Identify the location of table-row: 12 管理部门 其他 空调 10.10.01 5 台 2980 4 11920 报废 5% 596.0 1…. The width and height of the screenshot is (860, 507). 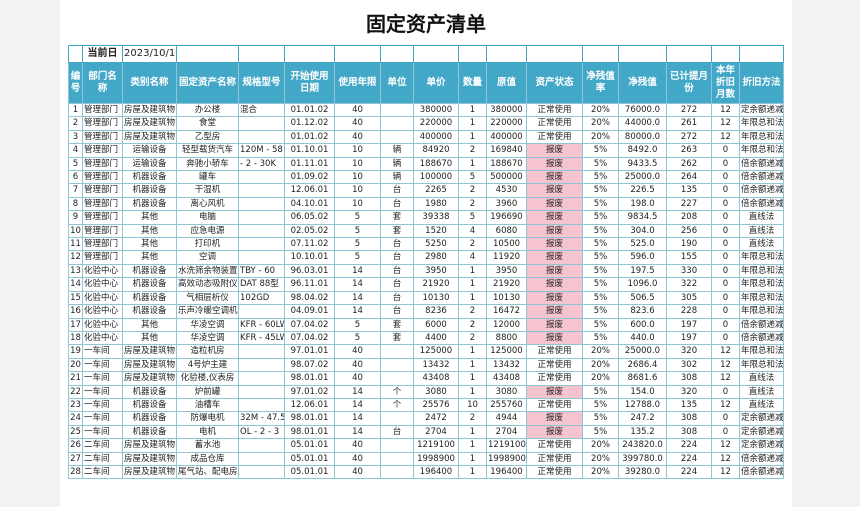
(426, 257).